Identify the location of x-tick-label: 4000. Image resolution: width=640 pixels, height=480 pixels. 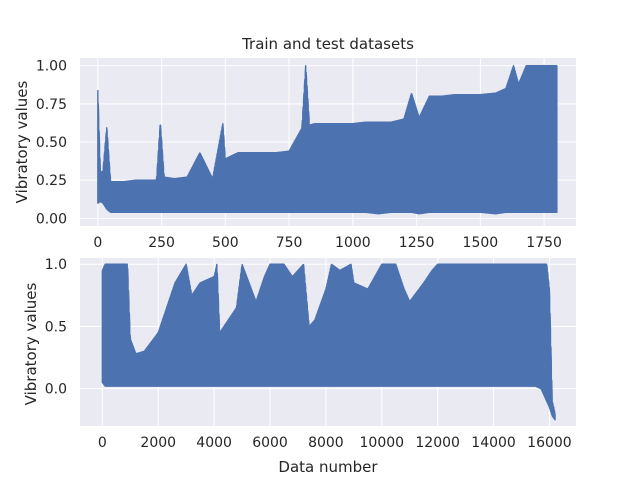
(214, 443).